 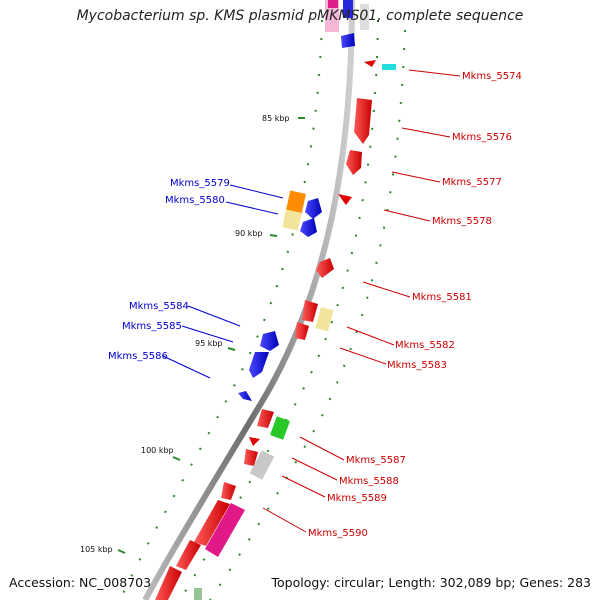 I want to click on tick-85: 85 kbp, so click(x=276, y=118).